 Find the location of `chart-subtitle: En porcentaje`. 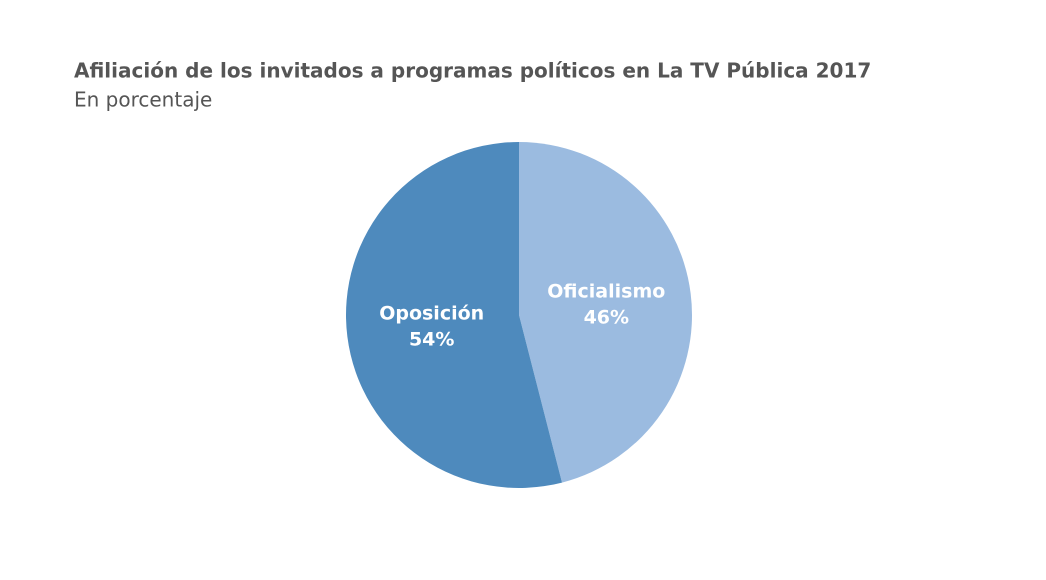

chart-subtitle: En porcentaje is located at coordinates (143, 100).